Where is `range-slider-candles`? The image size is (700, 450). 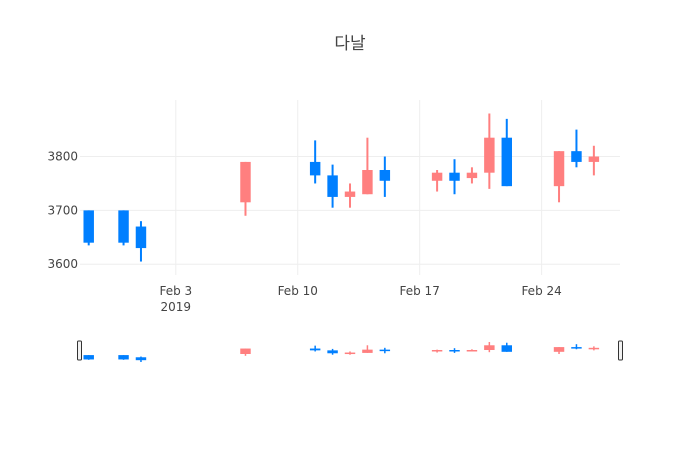
range-slider-candles is located at coordinates (341, 352).